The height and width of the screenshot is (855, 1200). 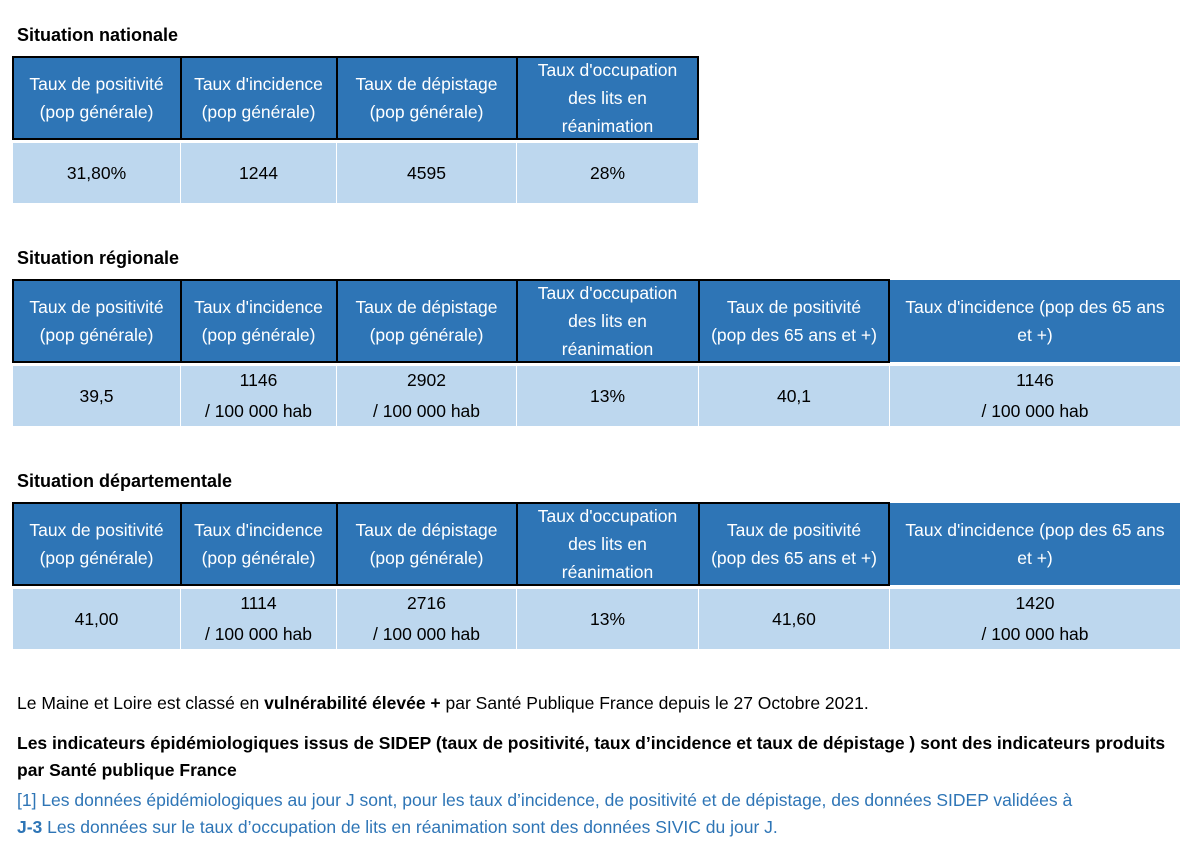 I want to click on departmental-header-1: Taux de positivité (pop générale), so click(x=96, y=544).